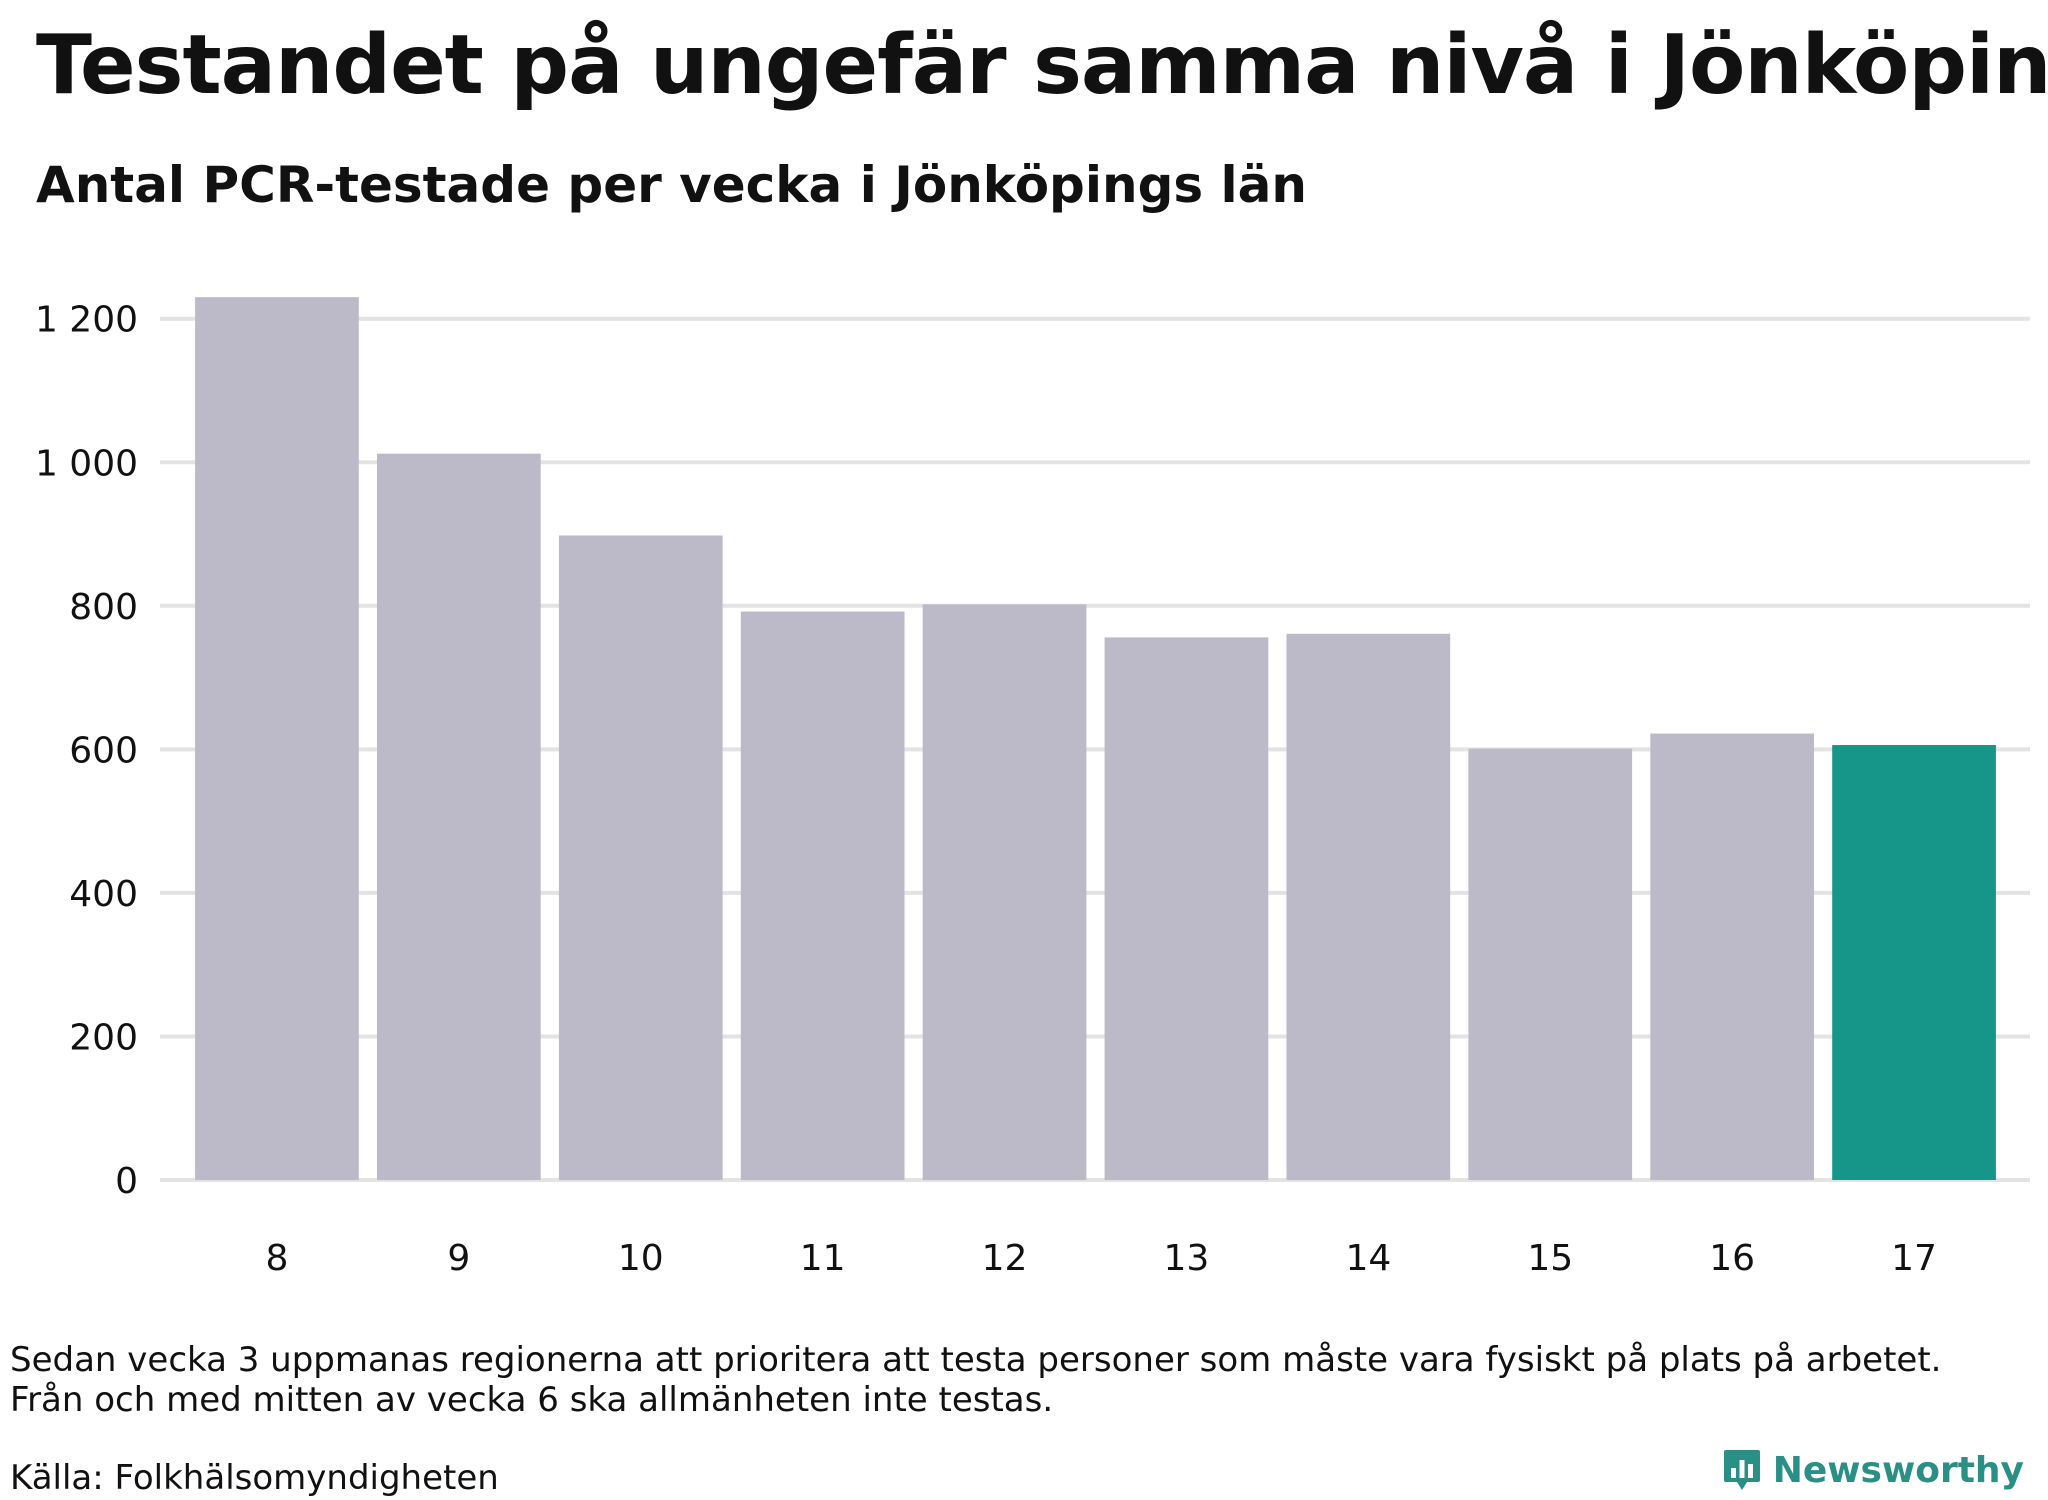  I want to click on brand-logo: Newsworthy, so click(1873, 1470).